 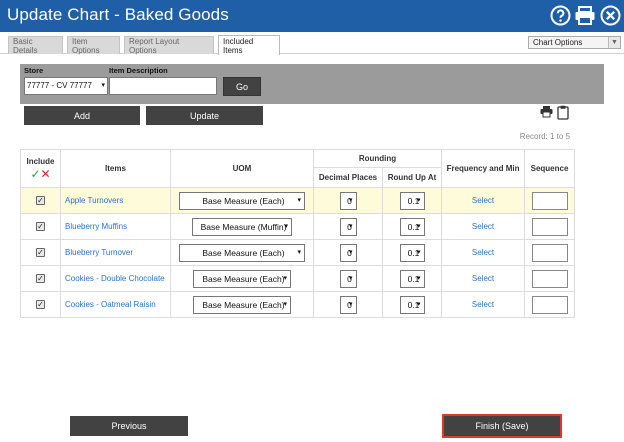 What do you see at coordinates (45, 173) in the screenshot?
I see `uncheck-all-icon: ✕` at bounding box center [45, 173].